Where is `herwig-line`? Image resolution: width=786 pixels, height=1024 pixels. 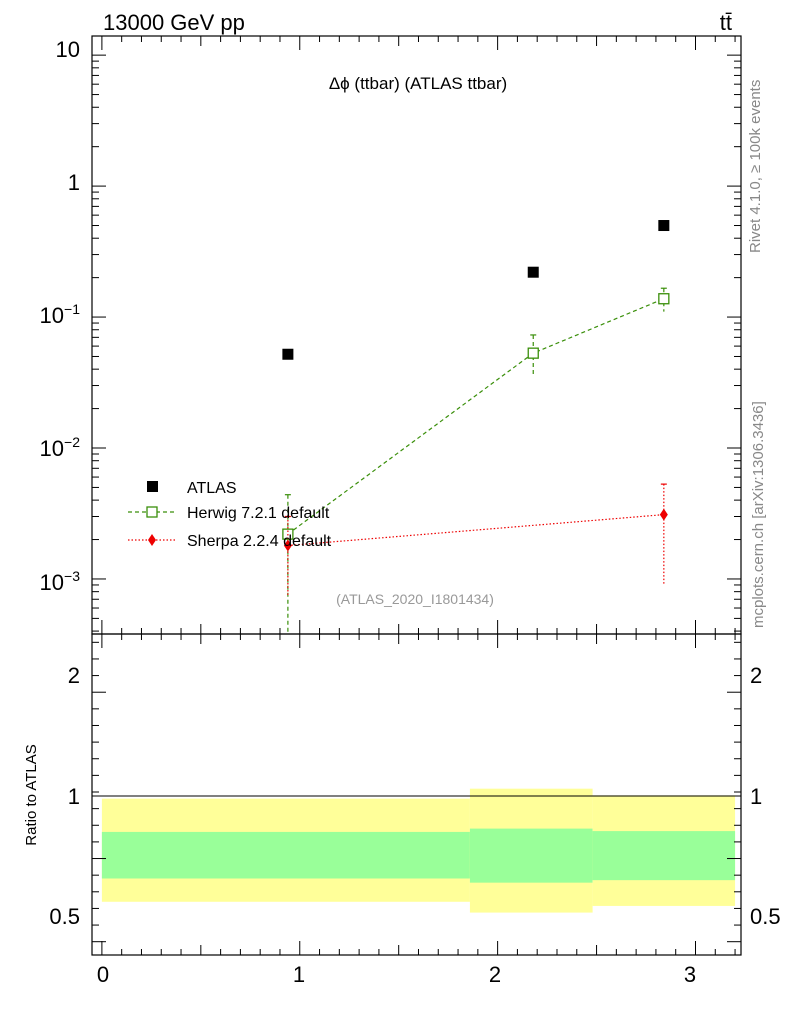 herwig-line is located at coordinates (476, 416).